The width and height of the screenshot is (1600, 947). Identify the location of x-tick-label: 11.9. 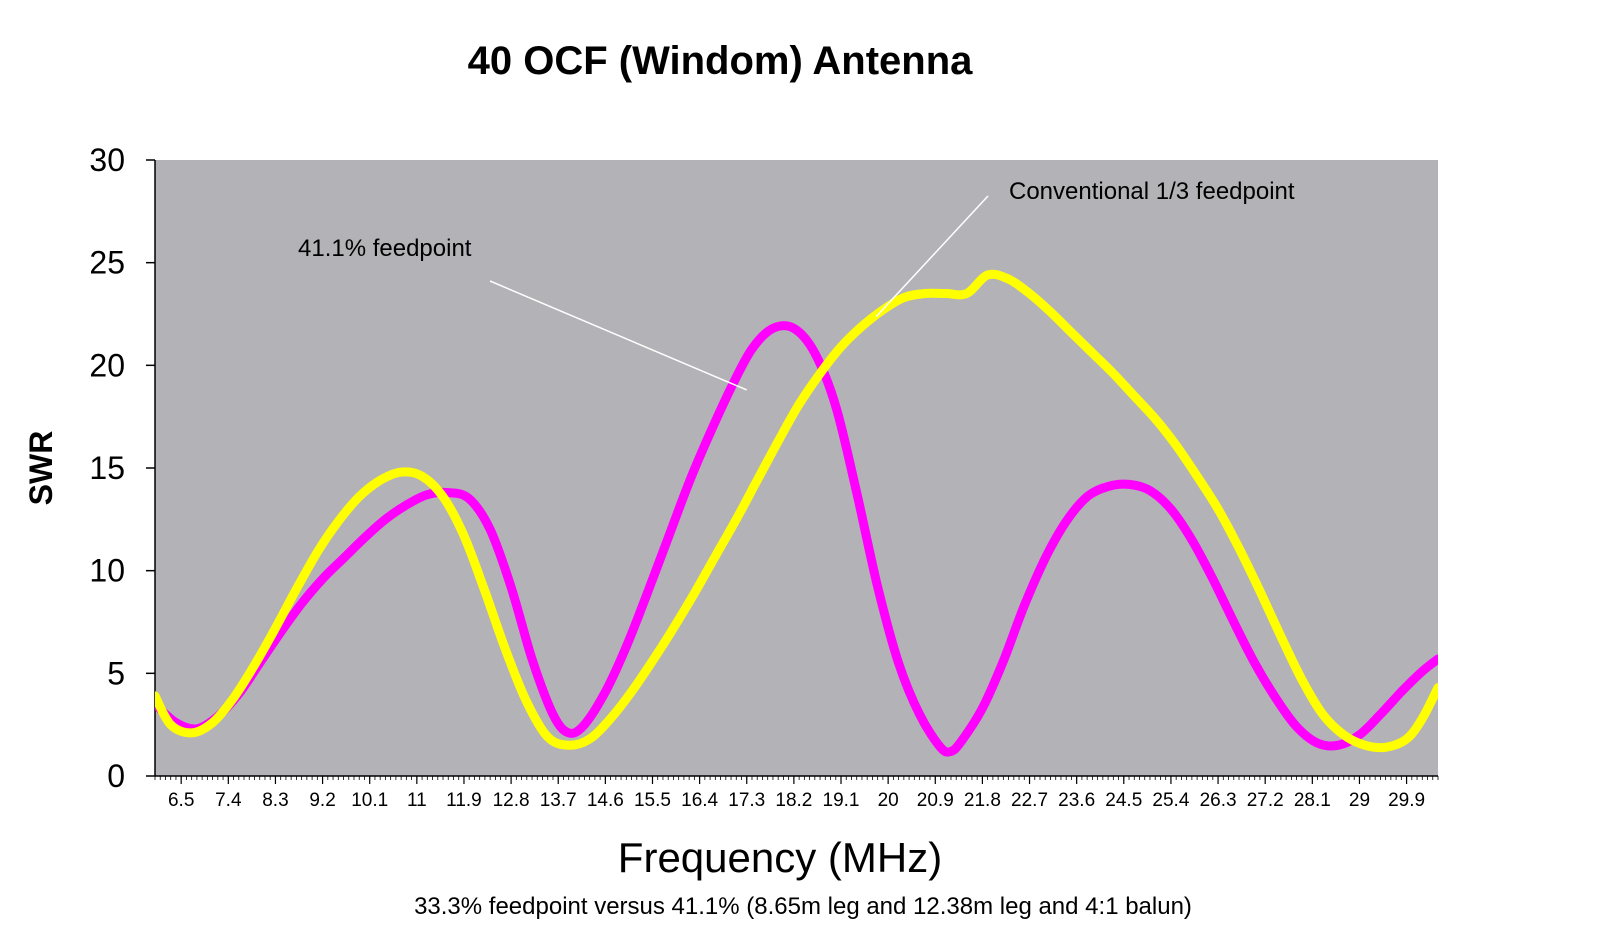
(464, 800).